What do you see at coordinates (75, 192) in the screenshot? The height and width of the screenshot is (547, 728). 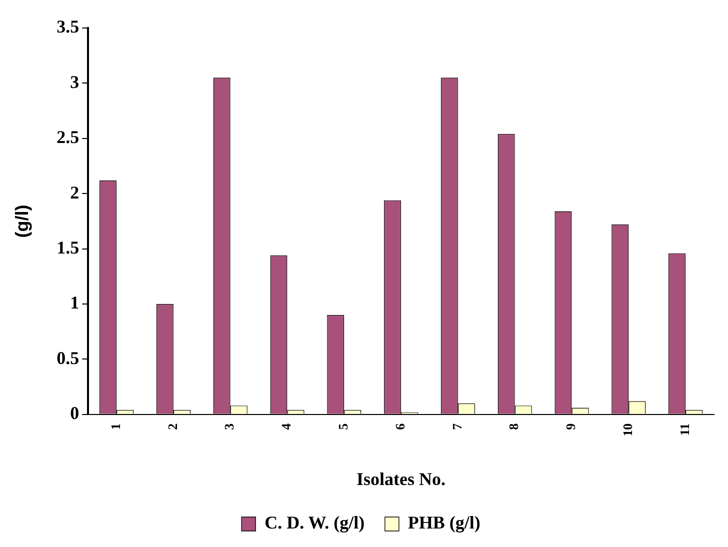 I see `y-tick-label: 2` at bounding box center [75, 192].